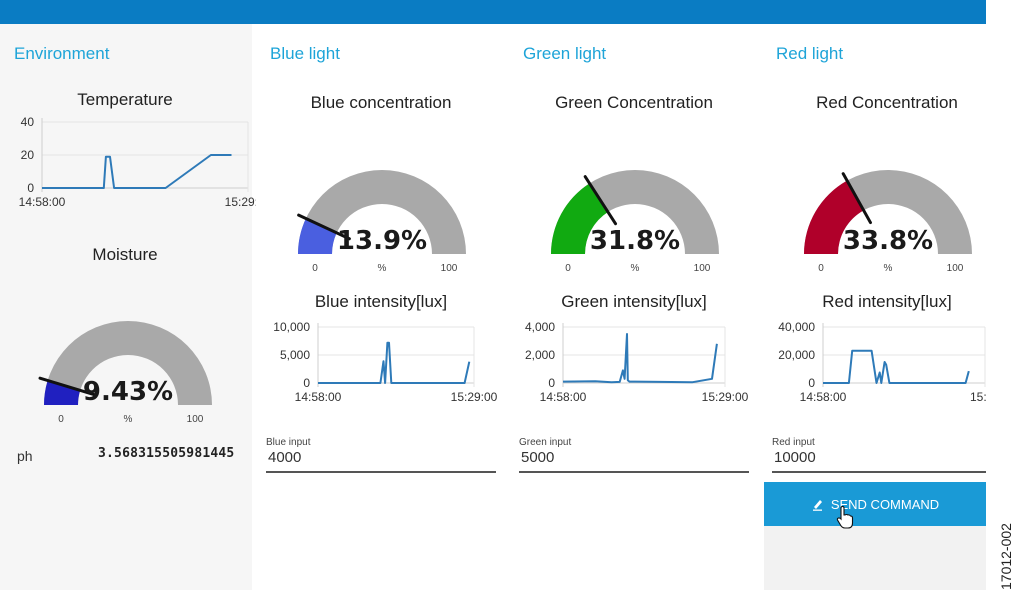 This screenshot has width=1024, height=590. I want to click on blue-concentration-title: Blue concentration, so click(381, 102).